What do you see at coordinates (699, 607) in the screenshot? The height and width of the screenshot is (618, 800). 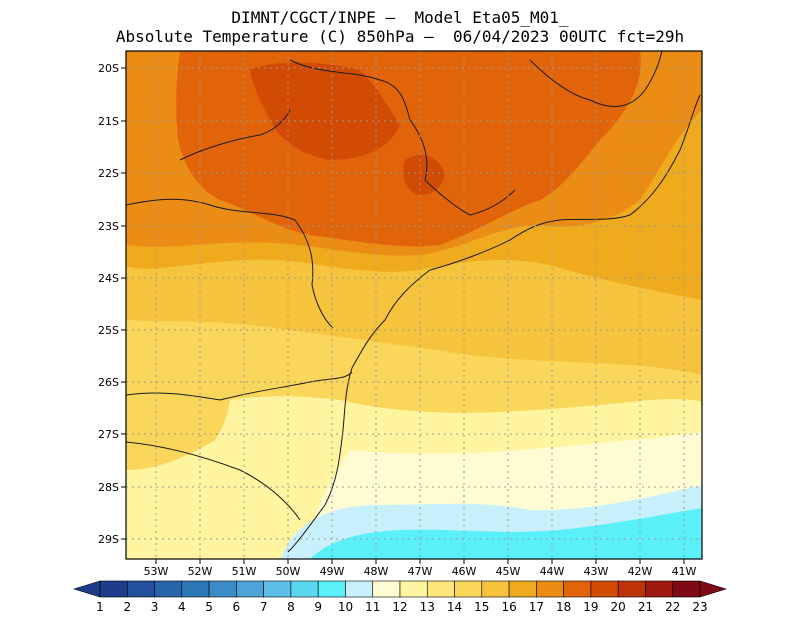 I see `colorbar-label: 23` at bounding box center [699, 607].